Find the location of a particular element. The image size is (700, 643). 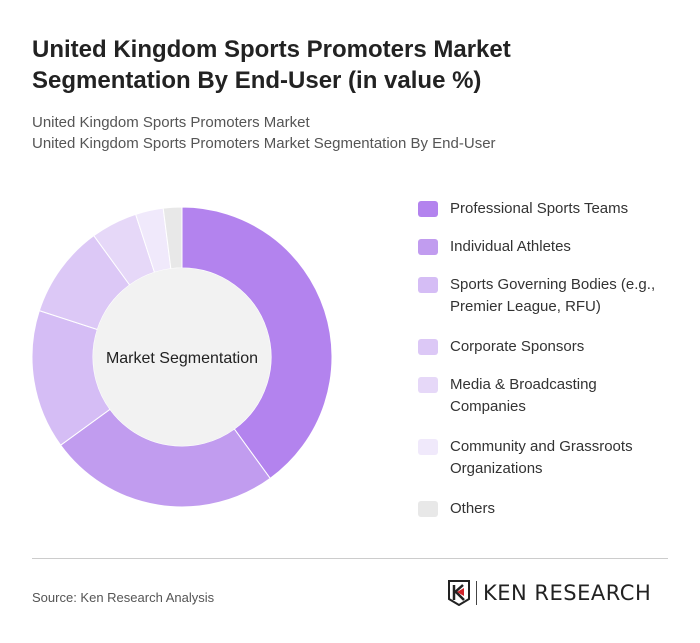

donut-center is located at coordinates (182, 357).